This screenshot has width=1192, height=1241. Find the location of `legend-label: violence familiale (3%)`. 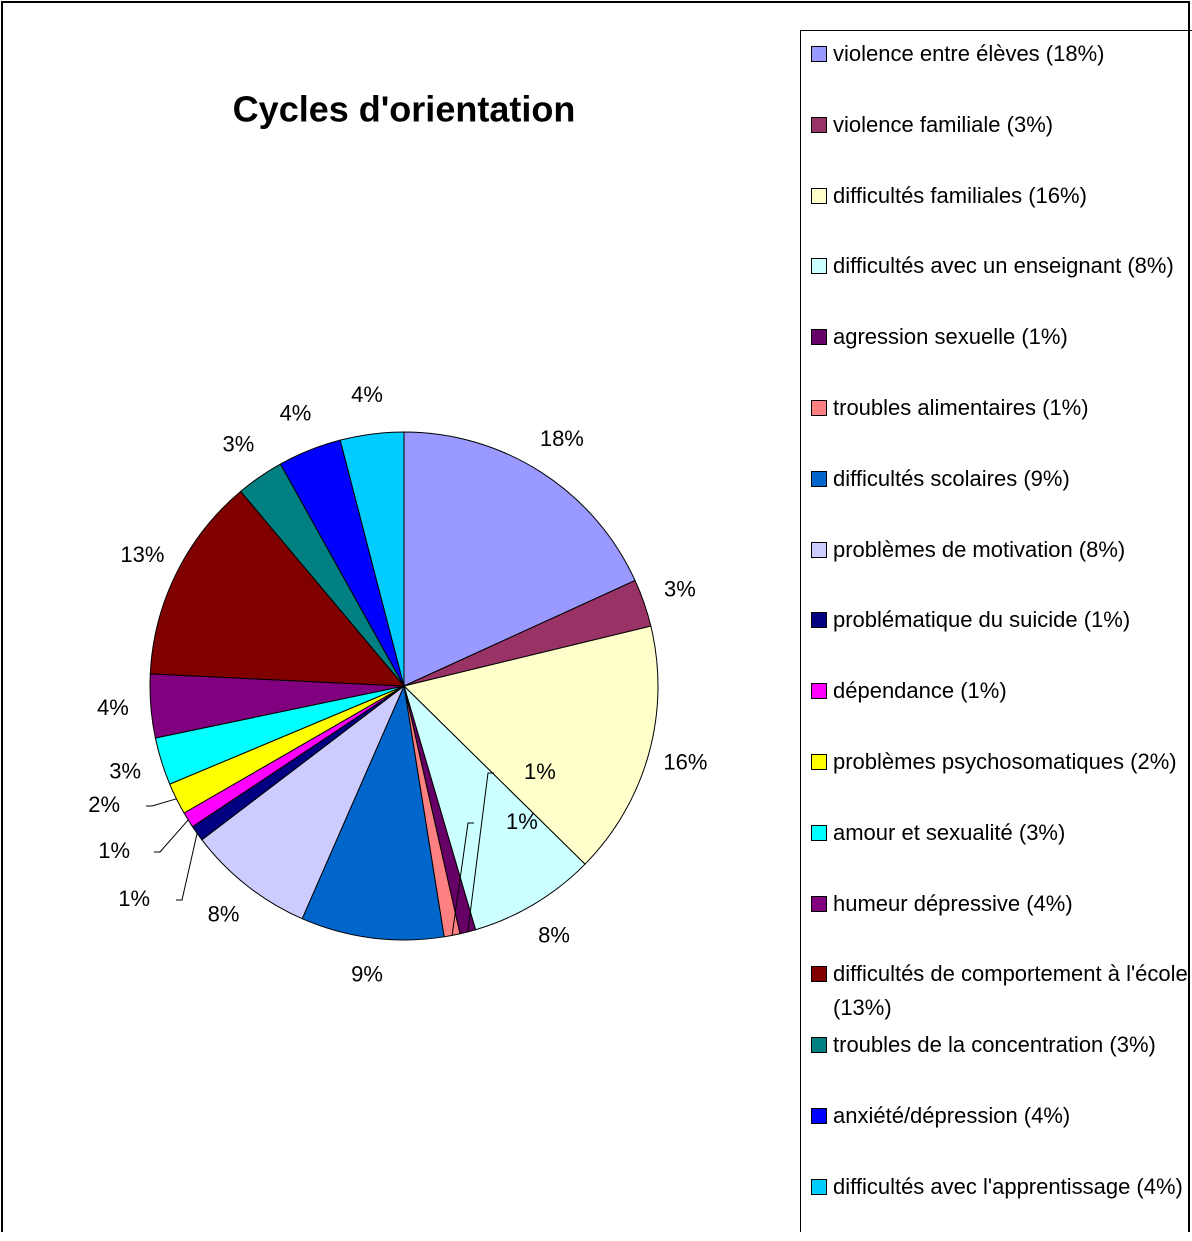

legend-label: violence familiale (3%) is located at coordinates (943, 124).